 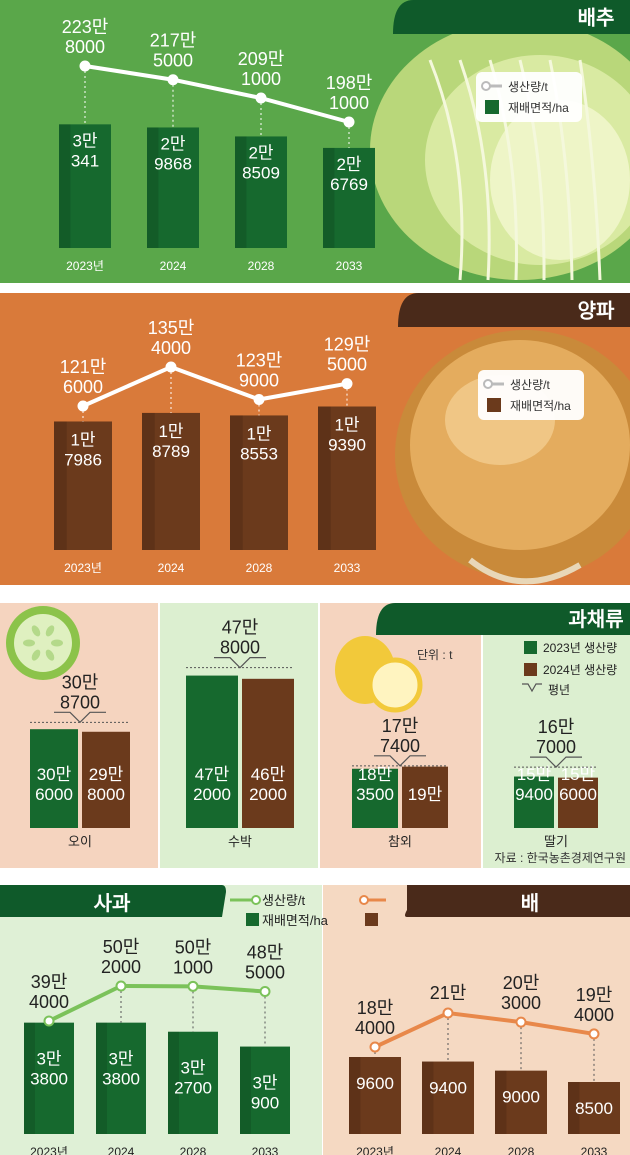 What do you see at coordinates (425, 794) in the screenshot?
I see `fruit-veg-2024-label-2-line-0: 19만` at bounding box center [425, 794].